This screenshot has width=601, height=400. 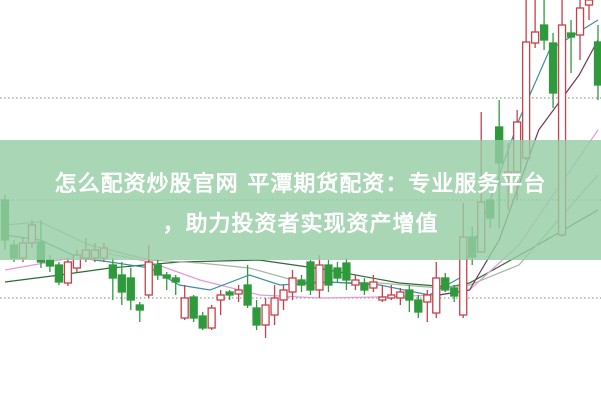 I want to click on title-line-2: ，助力投资者实现资产增值, so click(x=300, y=224).